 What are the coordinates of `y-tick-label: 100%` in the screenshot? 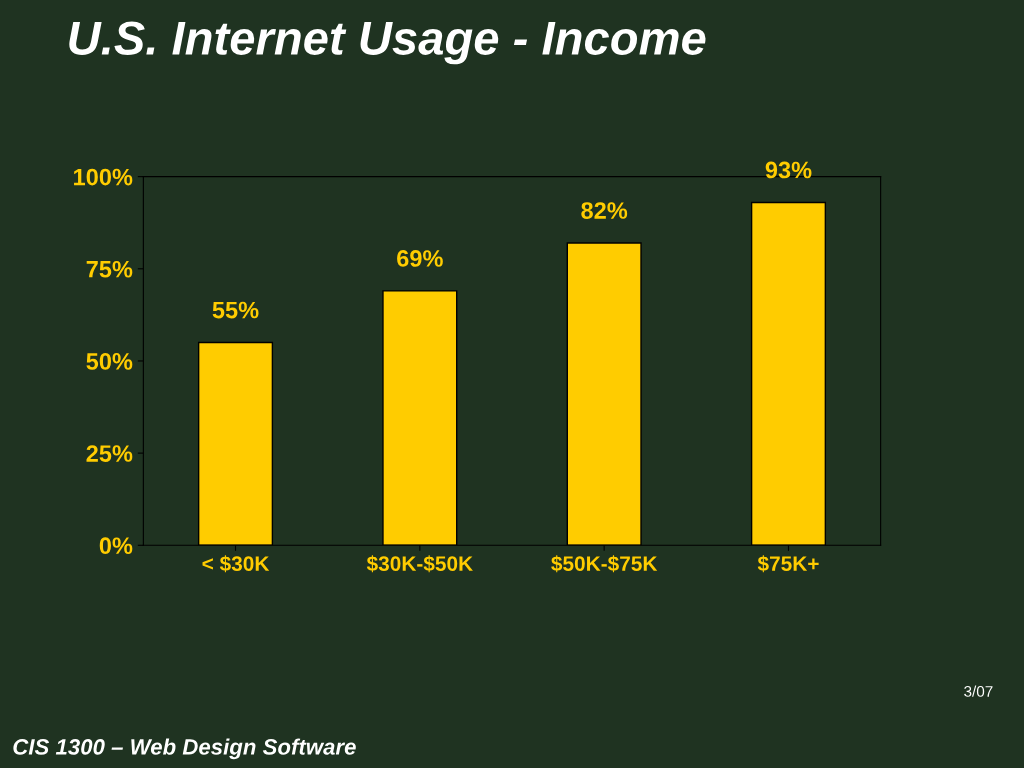 It's located at (103, 177).